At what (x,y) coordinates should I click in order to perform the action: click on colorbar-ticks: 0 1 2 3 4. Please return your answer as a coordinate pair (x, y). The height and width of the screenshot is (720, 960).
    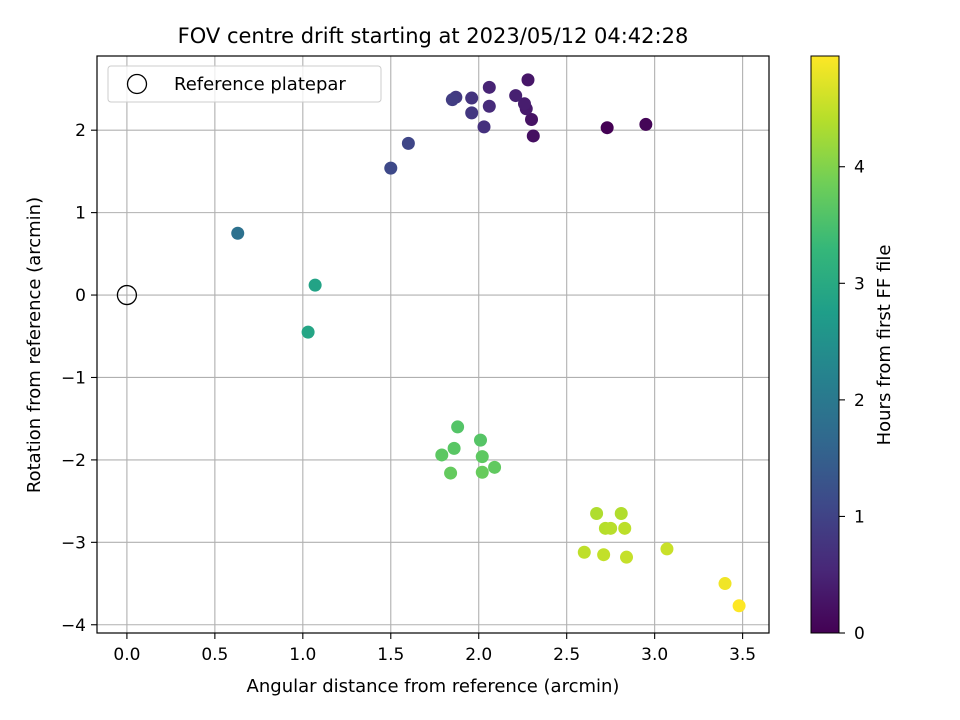
    Looking at the image, I should click on (852, 401).